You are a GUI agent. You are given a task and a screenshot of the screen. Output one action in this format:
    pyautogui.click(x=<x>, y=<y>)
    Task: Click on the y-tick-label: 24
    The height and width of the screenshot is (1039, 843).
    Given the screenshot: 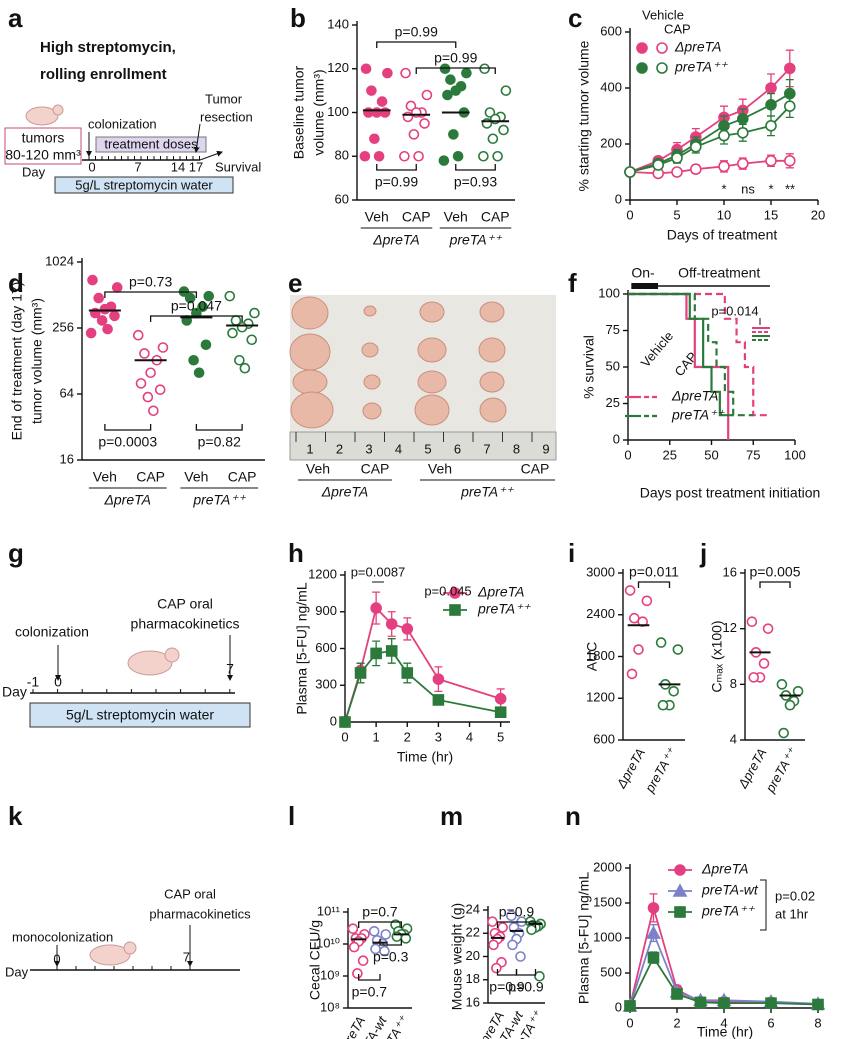 What is the action you would take?
    pyautogui.click(x=473, y=908)
    